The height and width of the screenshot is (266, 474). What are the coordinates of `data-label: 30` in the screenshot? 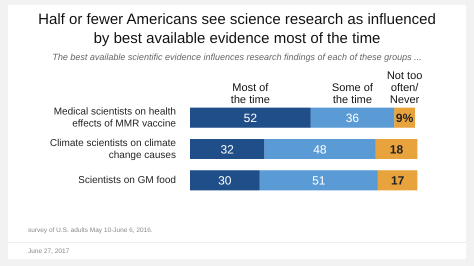 It's located at (225, 181).